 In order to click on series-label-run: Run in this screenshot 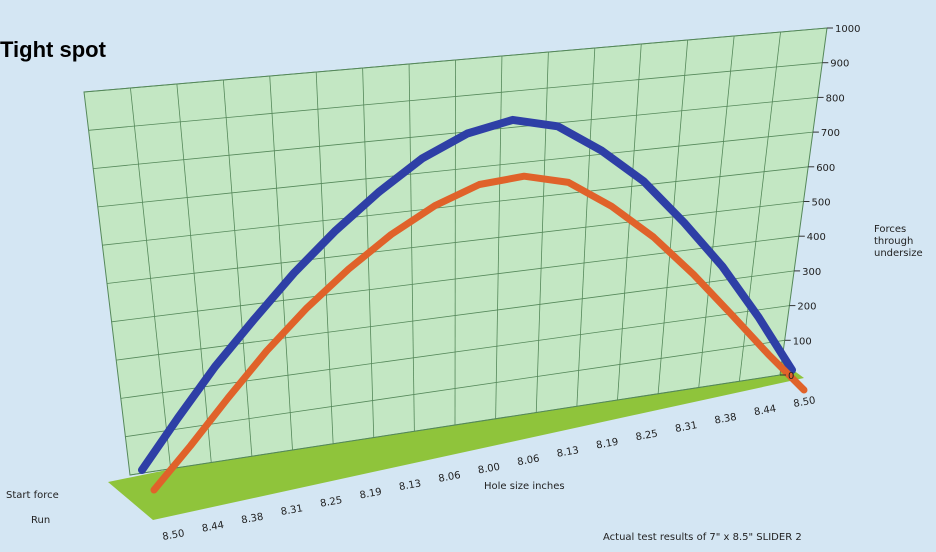, I will do `click(41, 520)`.